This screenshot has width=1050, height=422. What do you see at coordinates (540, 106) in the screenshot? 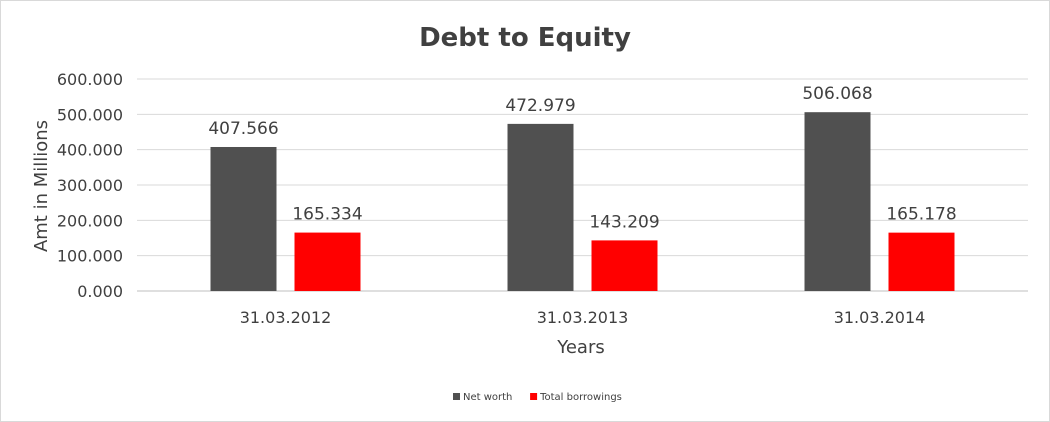
I see `data-label: 472.979` at bounding box center [540, 106].